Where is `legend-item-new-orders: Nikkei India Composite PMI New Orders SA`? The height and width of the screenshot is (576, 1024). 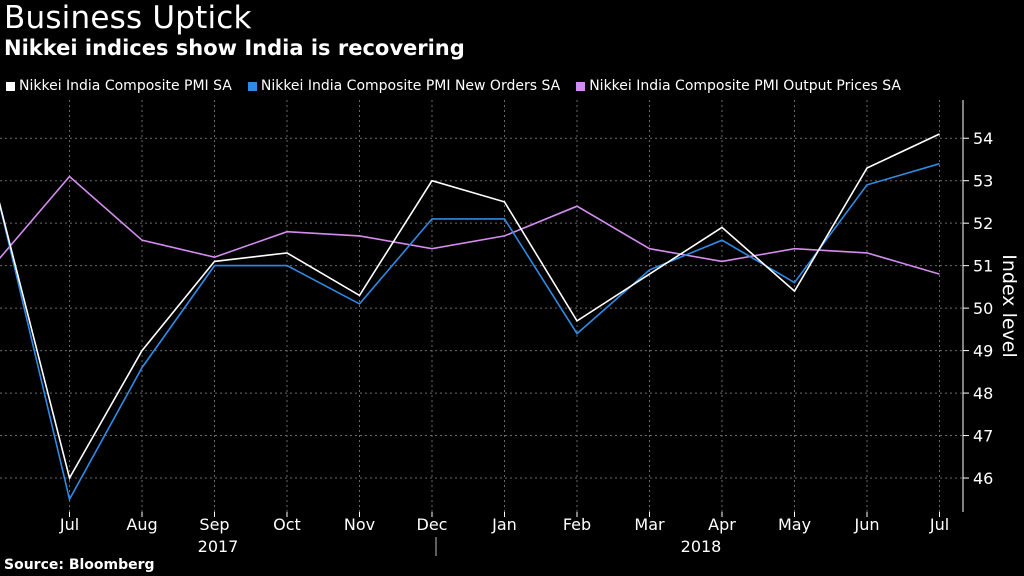
legend-item-new-orders: Nikkei India Composite PMI New Orders SA is located at coordinates (404, 86).